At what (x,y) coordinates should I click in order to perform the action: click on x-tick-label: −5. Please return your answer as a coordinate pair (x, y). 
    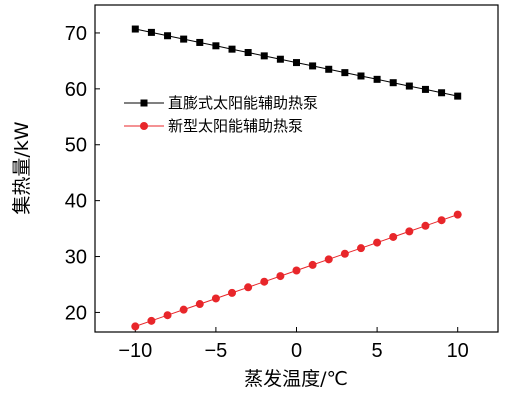
    Looking at the image, I should click on (215, 351).